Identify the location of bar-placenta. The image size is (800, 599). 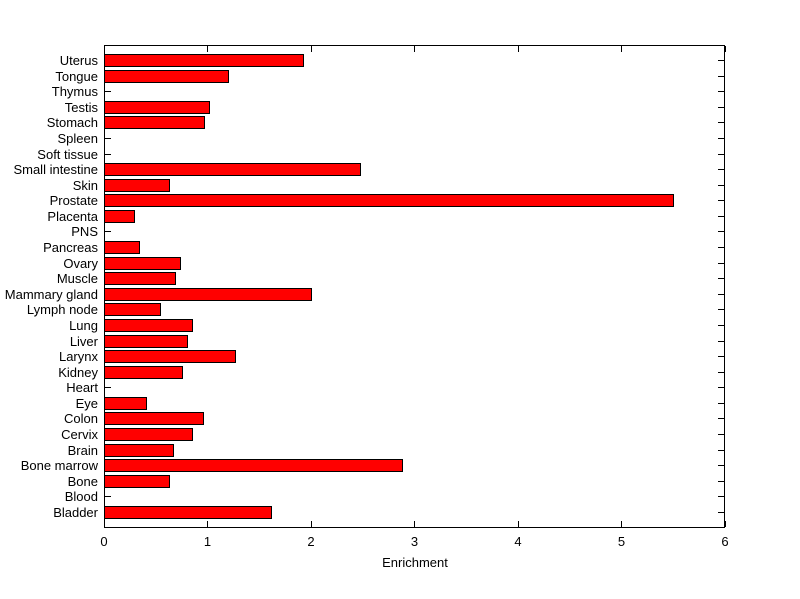
(120, 216).